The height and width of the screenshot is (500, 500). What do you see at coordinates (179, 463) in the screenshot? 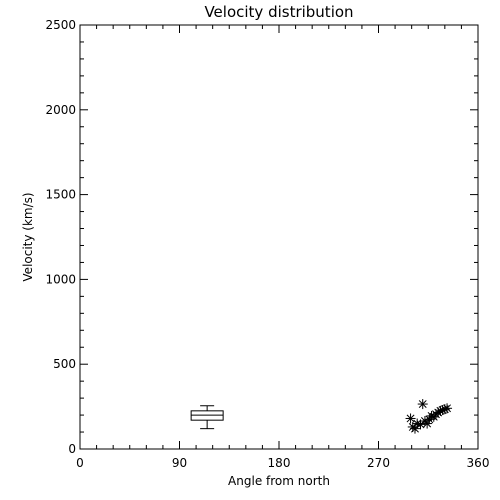
I see `x-tick-label: 90` at bounding box center [179, 463].